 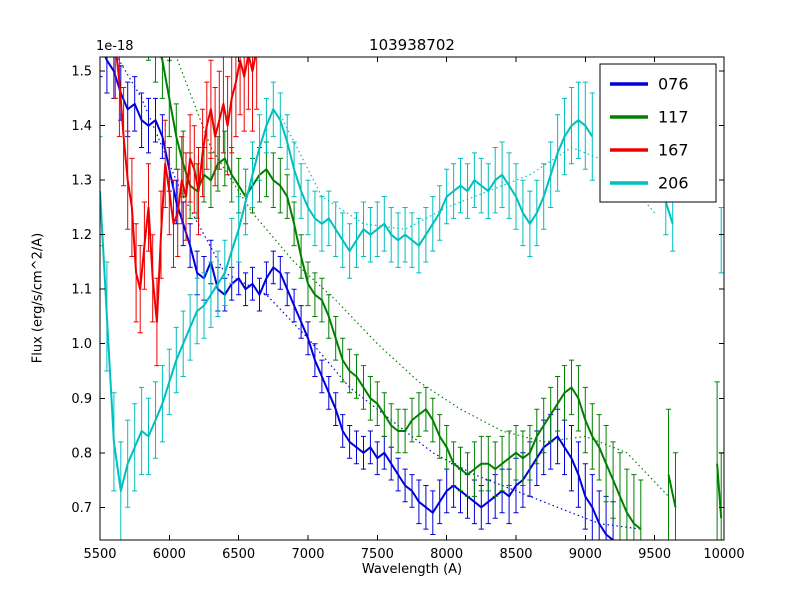 I want to click on legend: 076 117 167 206, so click(x=658, y=133).